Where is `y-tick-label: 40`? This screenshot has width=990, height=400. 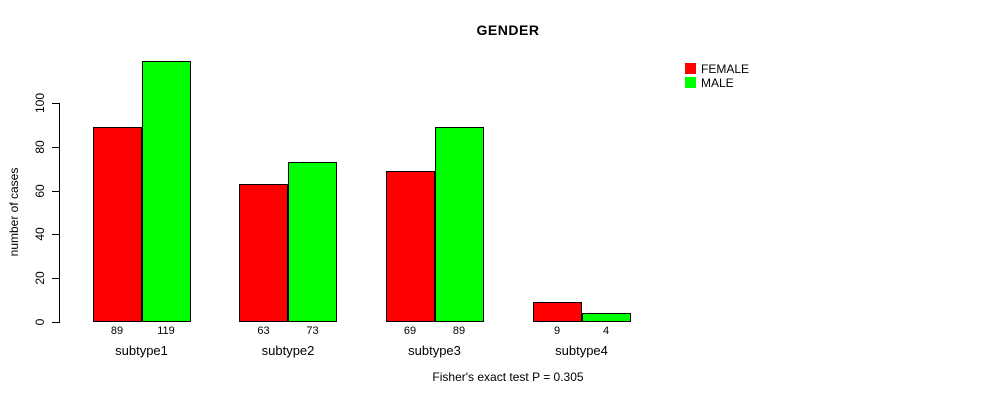
y-tick-label: 40 is located at coordinates (40, 234).